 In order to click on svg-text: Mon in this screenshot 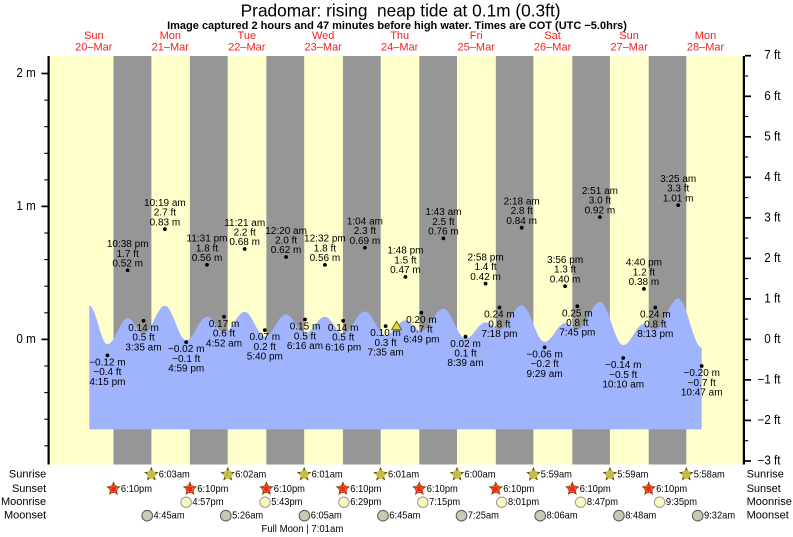, I will do `click(170, 36)`.